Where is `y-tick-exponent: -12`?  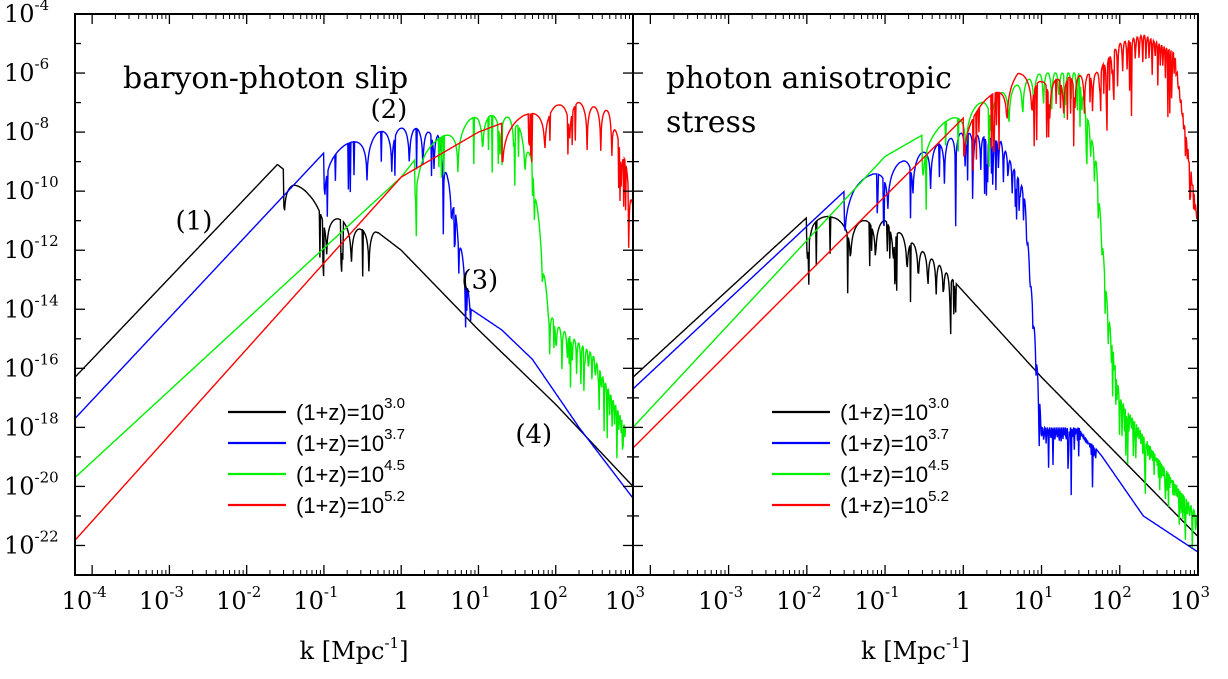 y-tick-exponent: -12 is located at coordinates (47, 241).